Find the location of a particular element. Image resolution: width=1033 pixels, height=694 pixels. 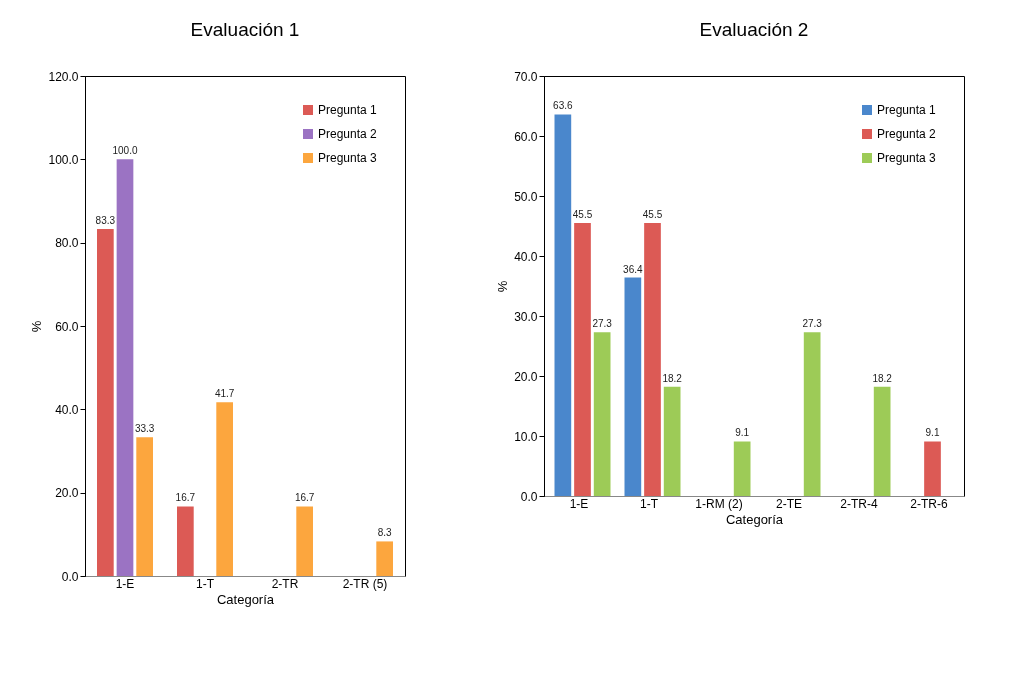

chart-title: Evaluación 1 is located at coordinates (245, 29).